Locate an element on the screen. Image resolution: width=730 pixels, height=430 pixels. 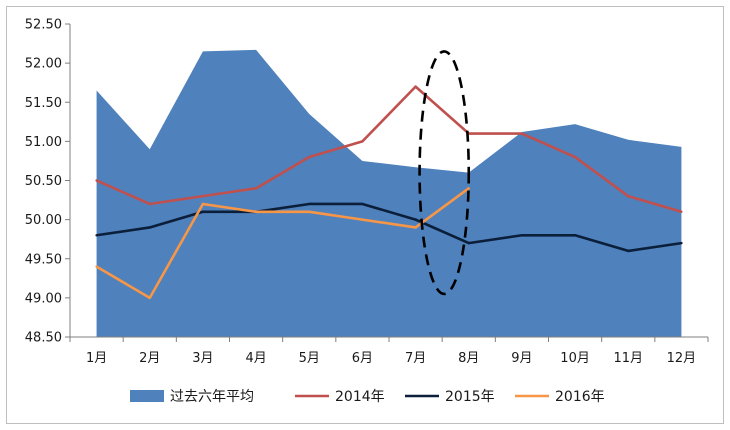
x-tick-label: 10月 is located at coordinates (575, 358).